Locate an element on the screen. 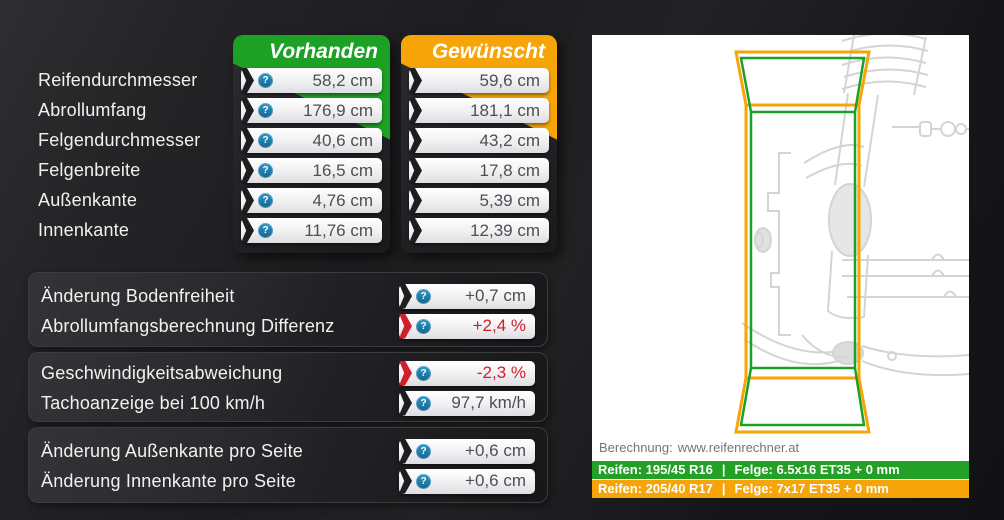 The width and height of the screenshot is (1004, 520). pill-value: +2,4 % is located at coordinates (499, 325).